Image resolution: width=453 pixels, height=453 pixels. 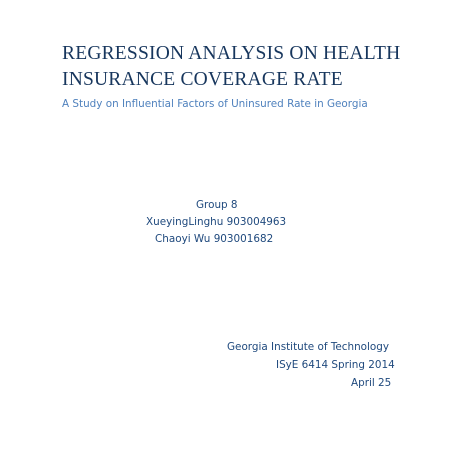 What do you see at coordinates (214, 239) in the screenshot?
I see `author-2: Chaoyi Wu 903001682` at bounding box center [214, 239].